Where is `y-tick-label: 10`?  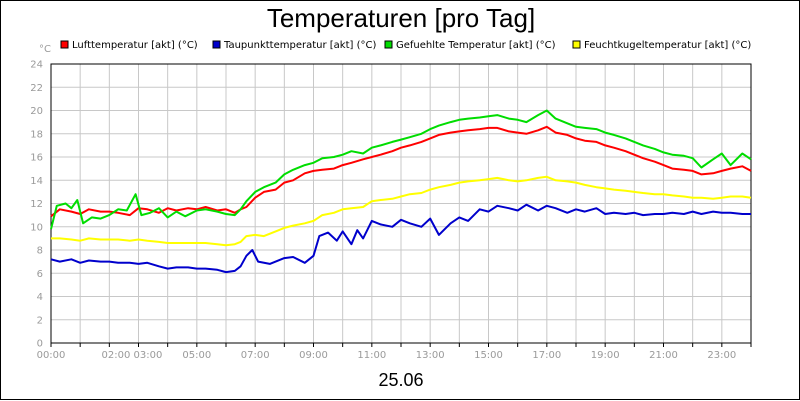 y-tick-label: 10 is located at coordinates (36, 227).